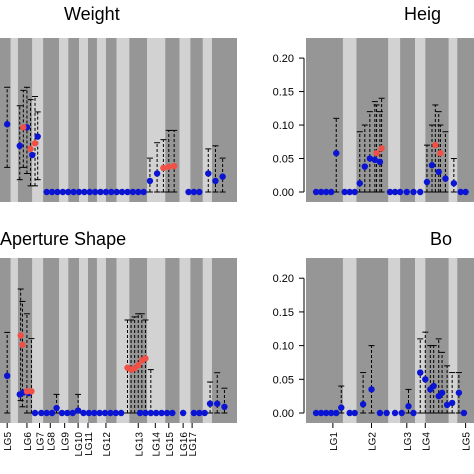 The height and width of the screenshot is (474, 474). Describe the element at coordinates (92, 14) in the screenshot. I see `panel-title: Weight` at that location.